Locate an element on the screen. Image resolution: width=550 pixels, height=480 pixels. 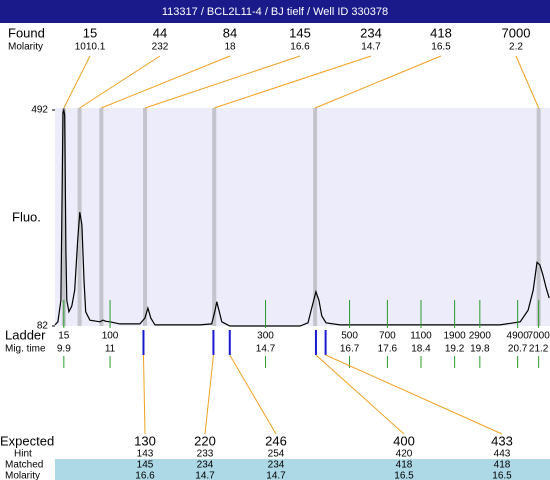
matched-value: 145 is located at coordinates (145, 465).